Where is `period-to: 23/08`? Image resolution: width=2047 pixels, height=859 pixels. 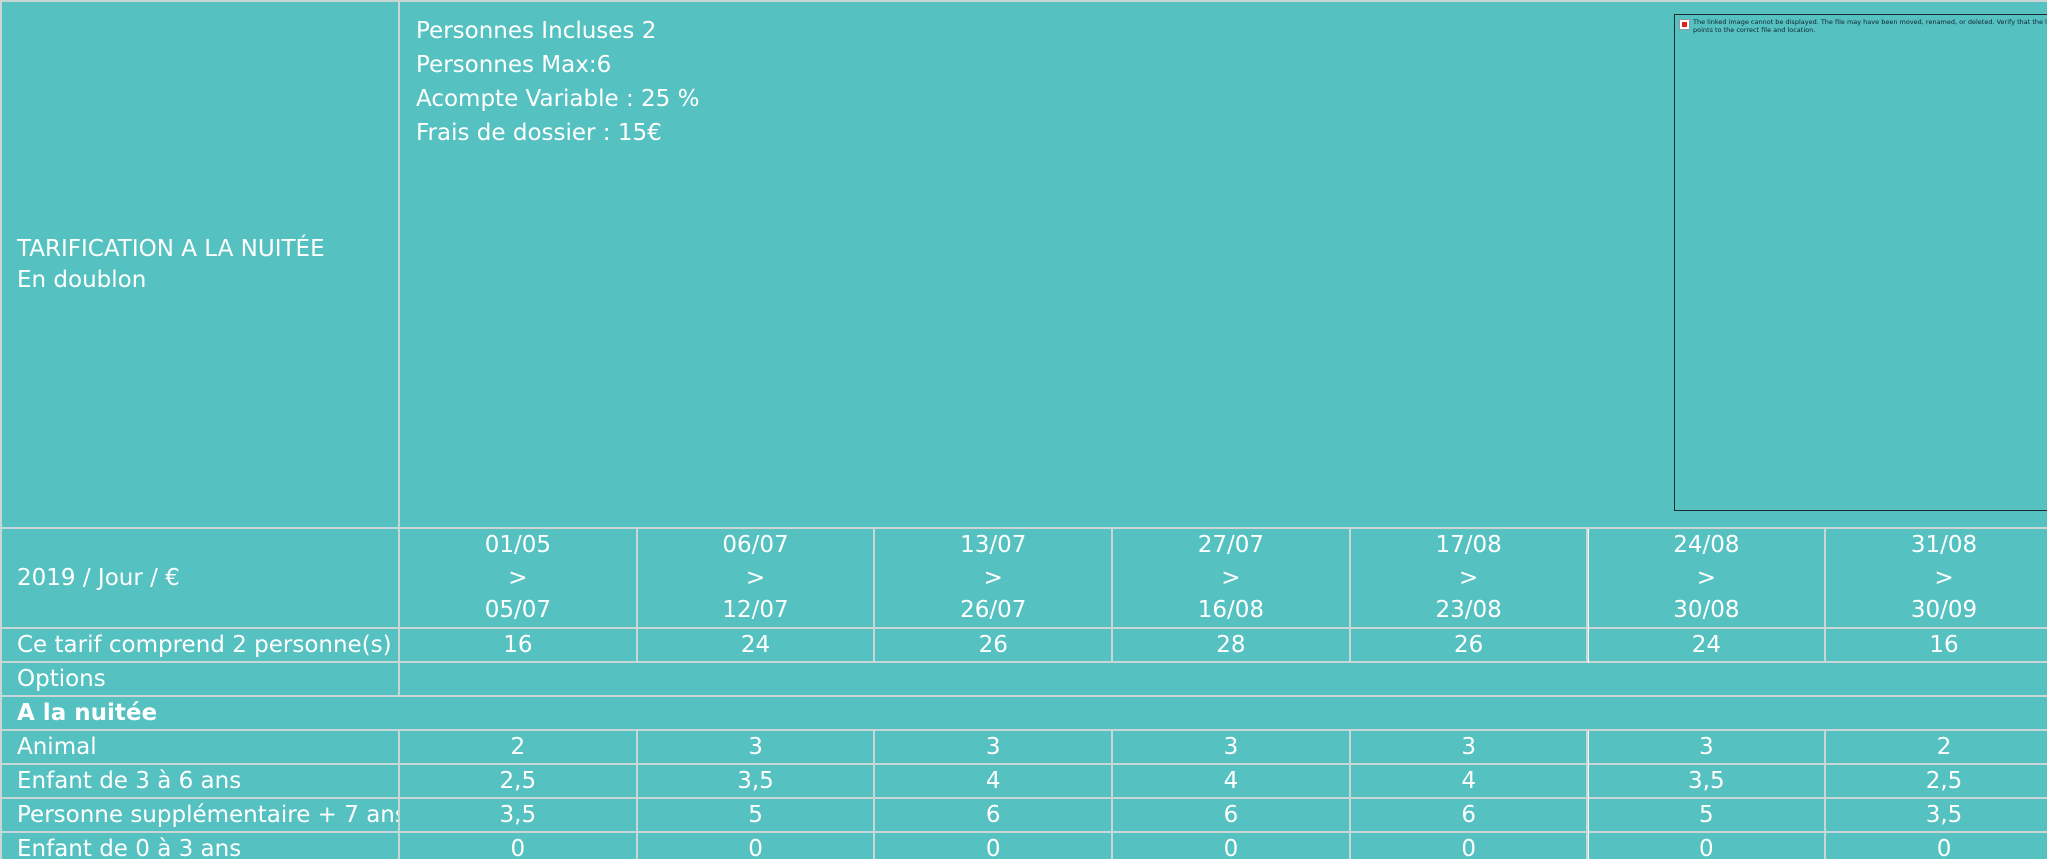
period-to: 23/08 is located at coordinates (1468, 610).